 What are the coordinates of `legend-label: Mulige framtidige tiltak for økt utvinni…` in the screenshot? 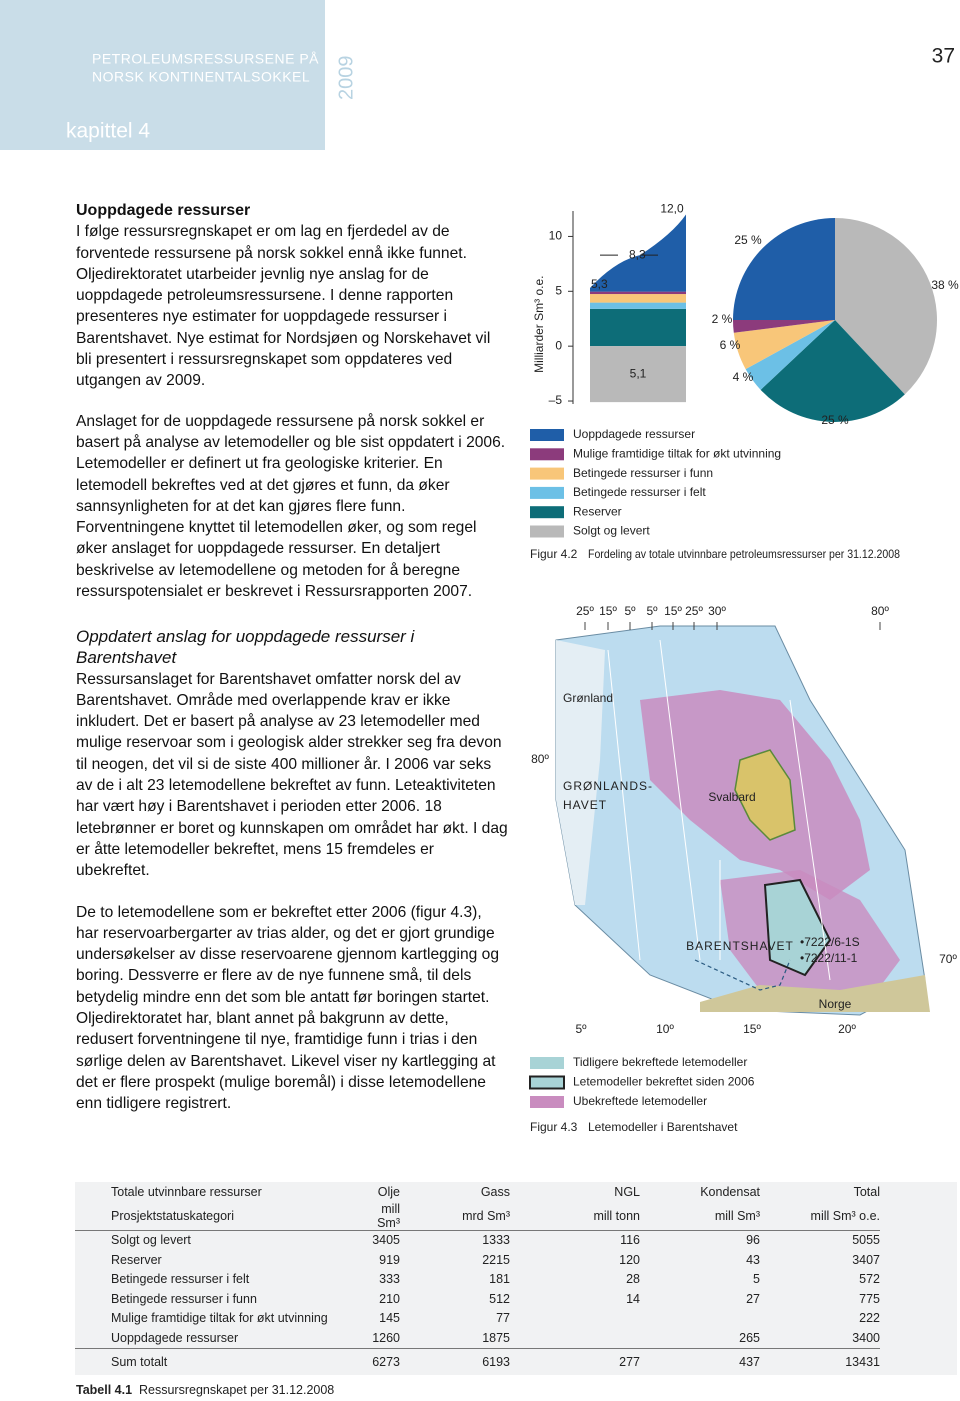 It's located at (677, 453).